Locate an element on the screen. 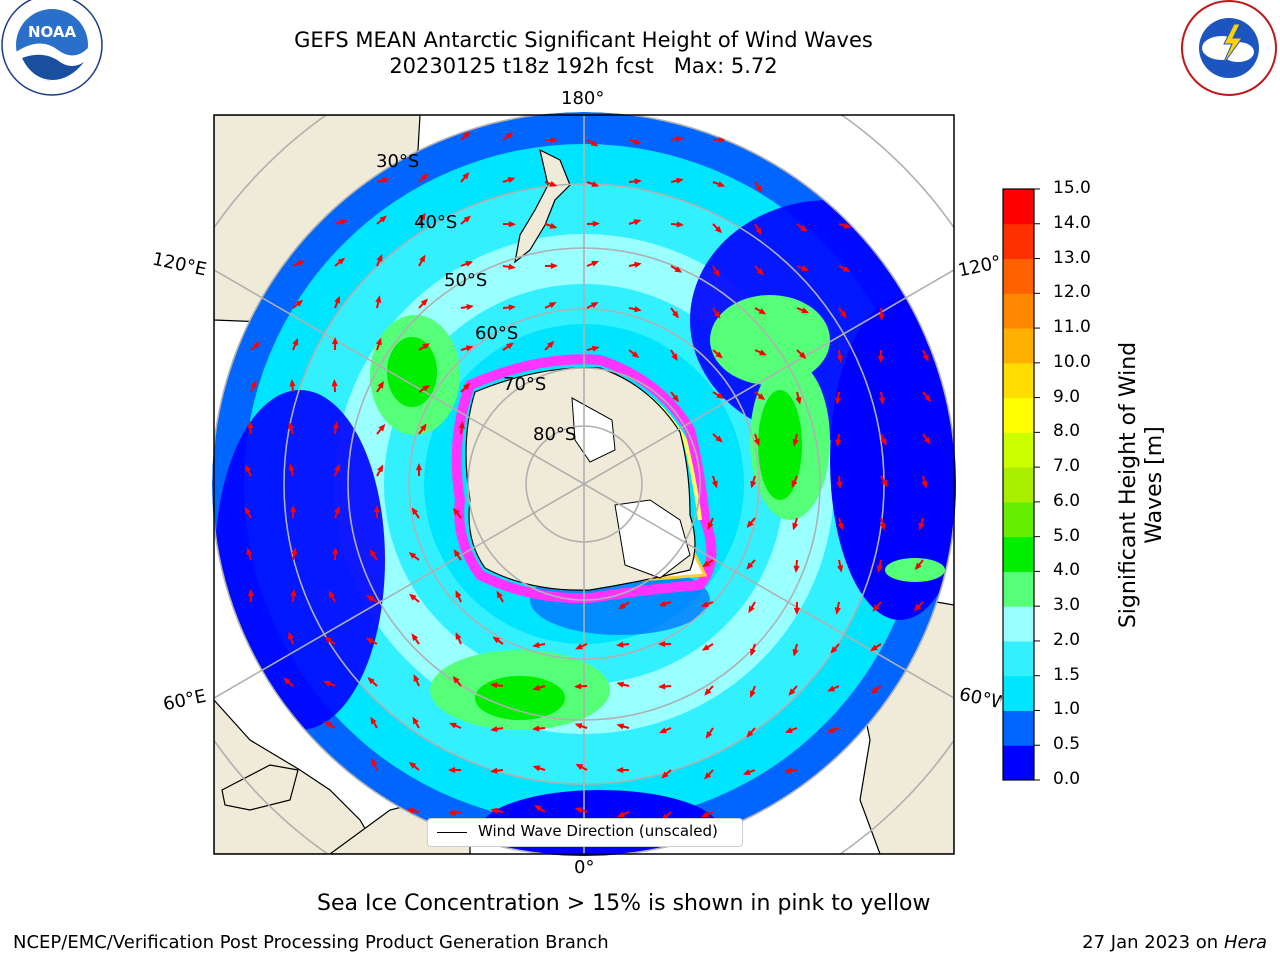 The image size is (1280, 960). sea-ice-edge is located at coordinates (584, 479).